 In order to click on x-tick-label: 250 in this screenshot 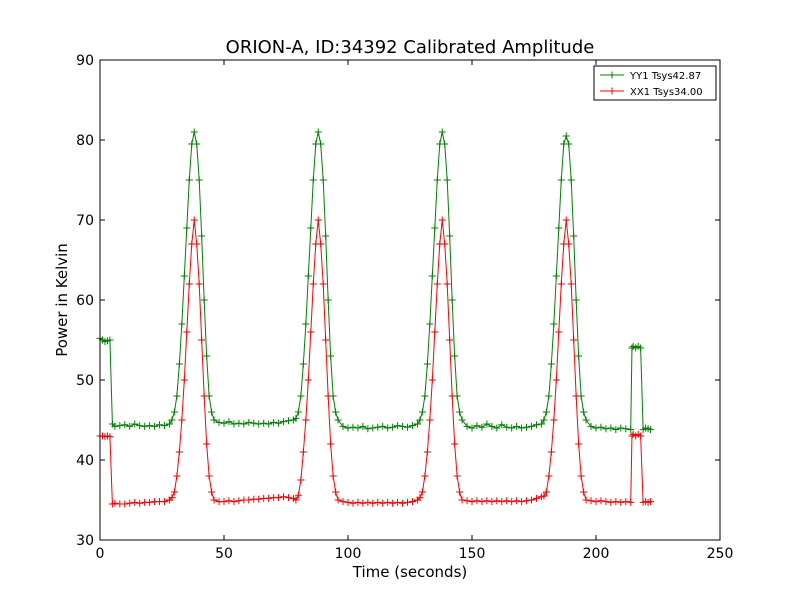, I will do `click(720, 554)`.